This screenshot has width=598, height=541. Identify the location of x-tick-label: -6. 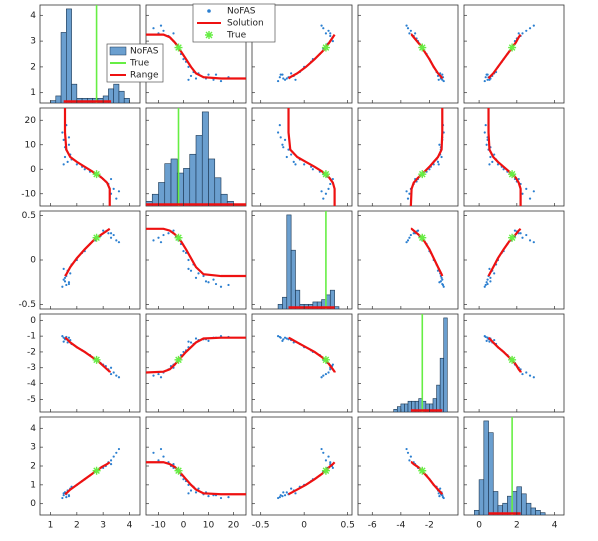
(372, 526).